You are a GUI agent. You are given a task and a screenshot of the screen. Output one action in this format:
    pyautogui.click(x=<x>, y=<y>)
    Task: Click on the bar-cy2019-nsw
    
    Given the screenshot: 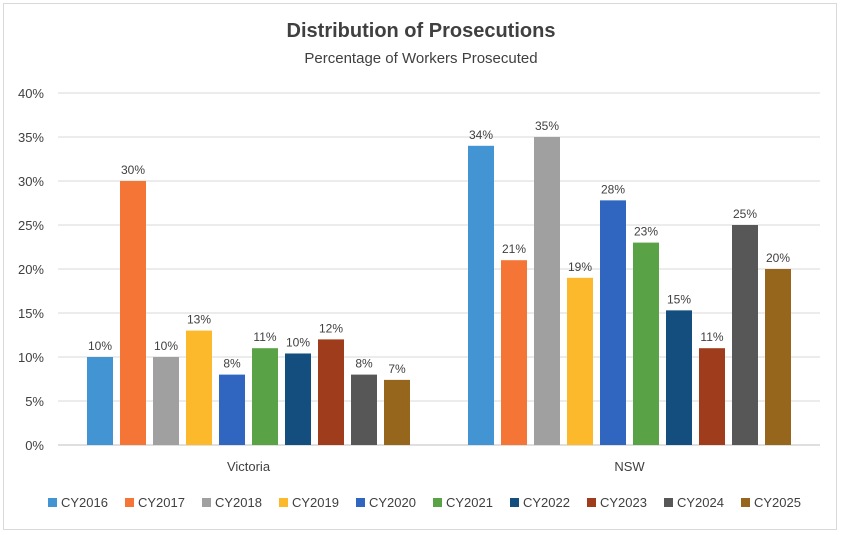 What is the action you would take?
    pyautogui.click(x=580, y=361)
    